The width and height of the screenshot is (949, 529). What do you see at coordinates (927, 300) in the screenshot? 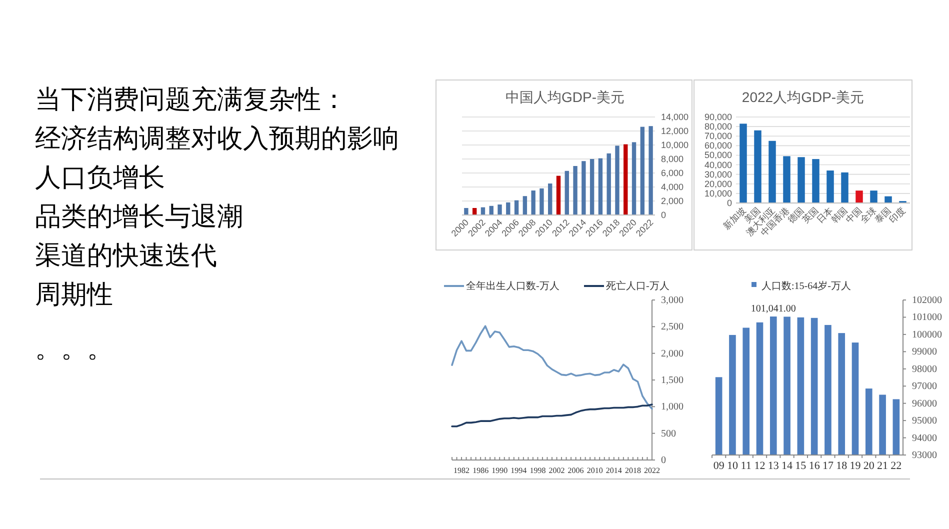
I see `y-tick-label: 102000` at bounding box center [927, 300].